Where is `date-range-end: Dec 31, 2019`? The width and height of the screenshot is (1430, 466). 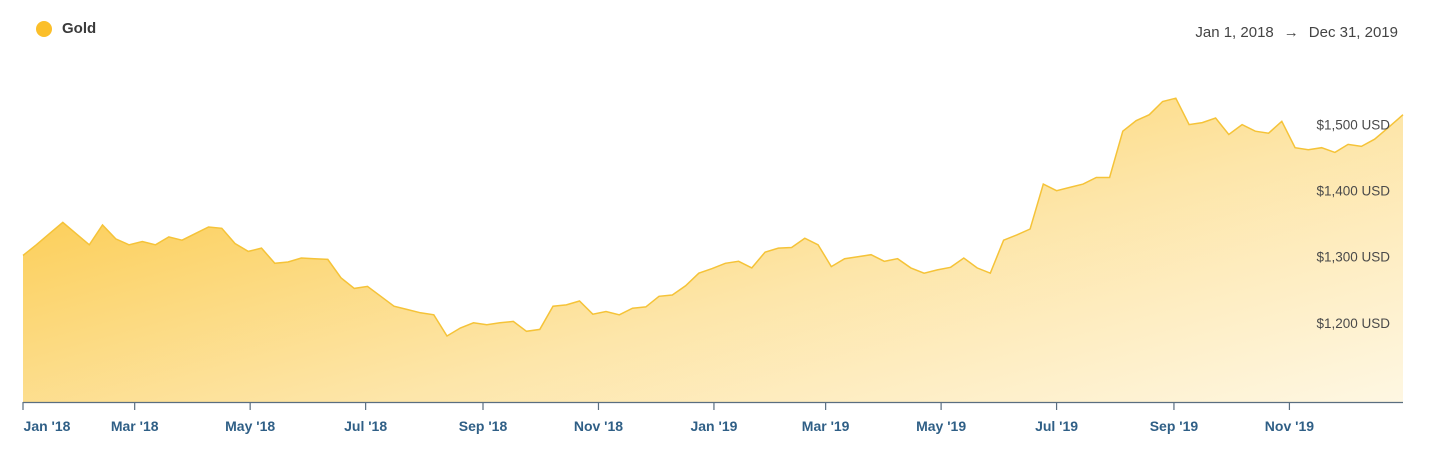
date-range-end: Dec 31, 2019 is located at coordinates (1353, 32).